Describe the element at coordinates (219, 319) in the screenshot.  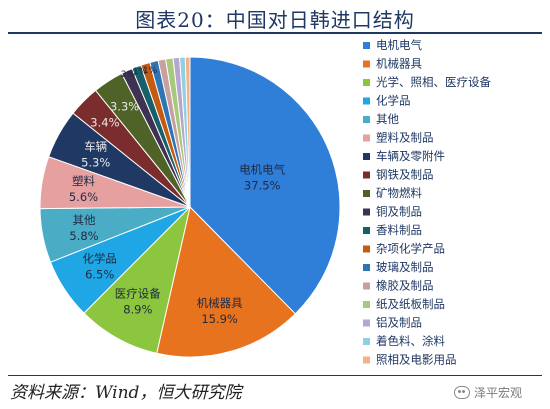
I see `slice-value-label: 15.9%` at that location.